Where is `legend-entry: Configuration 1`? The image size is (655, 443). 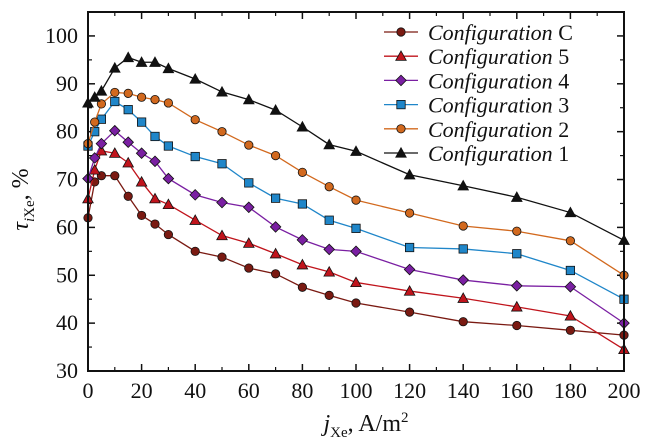 legend-entry: Configuration 1 is located at coordinates (476, 153).